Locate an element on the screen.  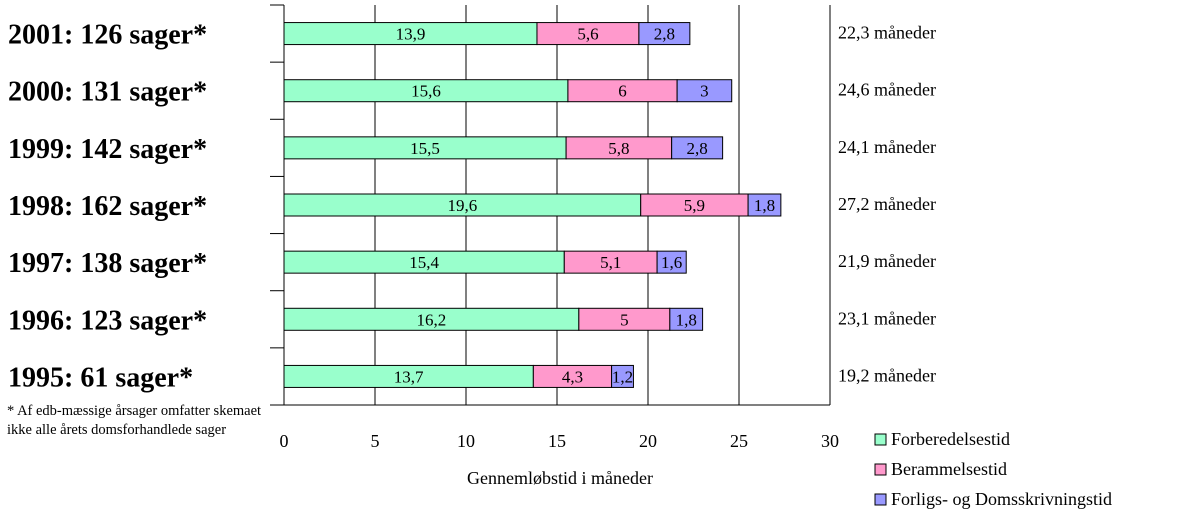
data-label: 15,6 is located at coordinates (426, 91).